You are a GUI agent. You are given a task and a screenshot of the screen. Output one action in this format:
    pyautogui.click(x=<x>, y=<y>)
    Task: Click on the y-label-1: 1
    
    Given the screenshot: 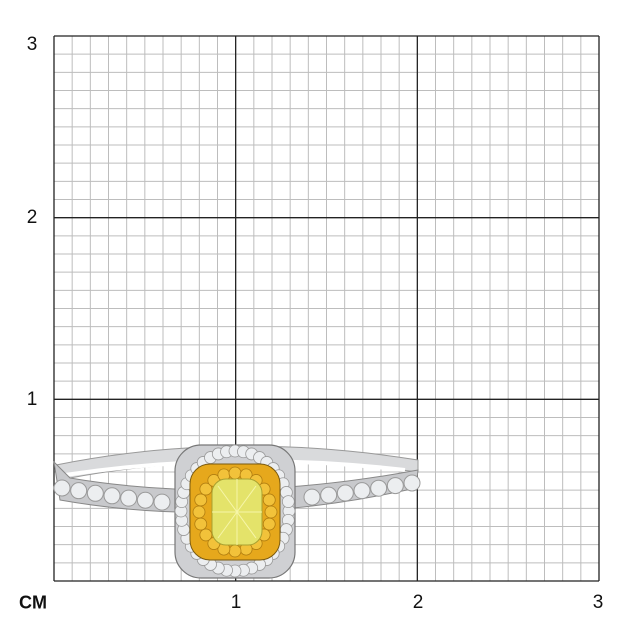 What is the action you would take?
    pyautogui.click(x=32, y=399)
    